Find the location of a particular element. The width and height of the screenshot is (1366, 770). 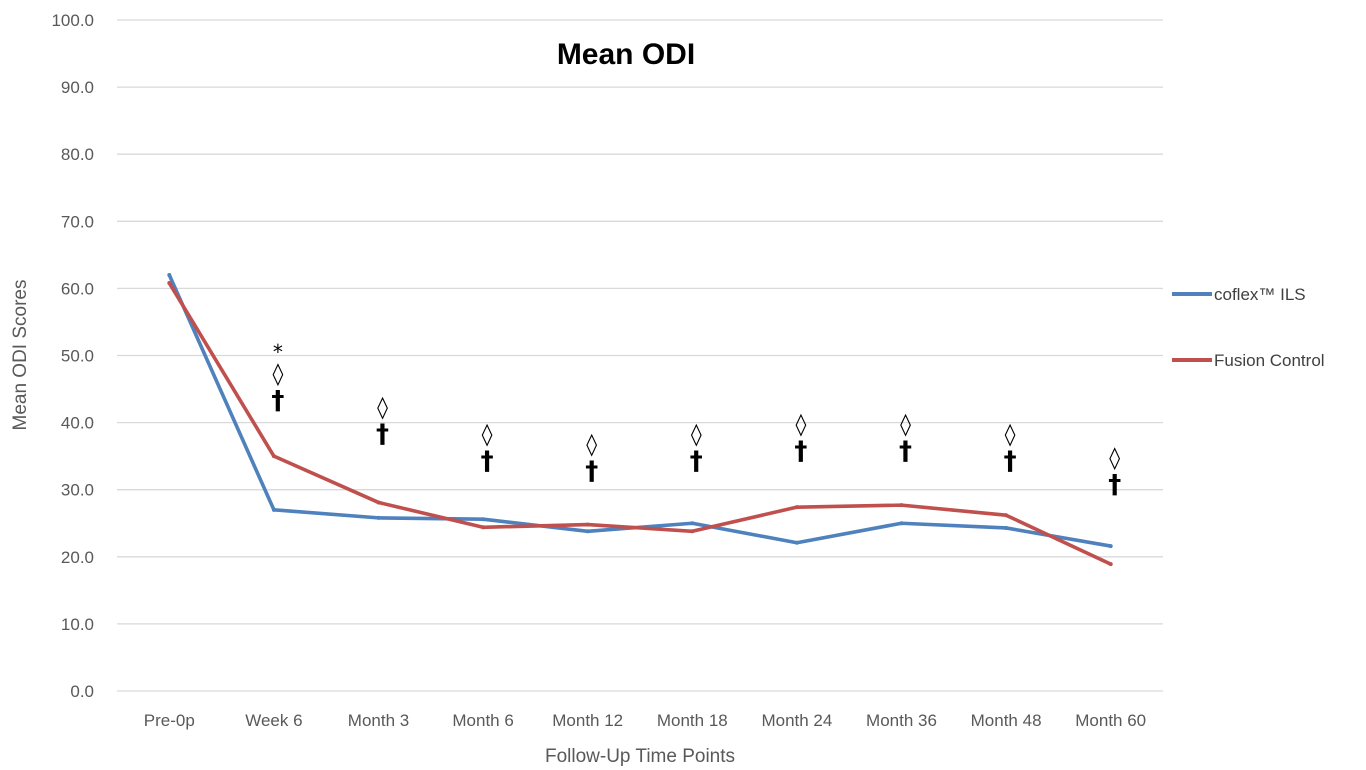

x-tick-label: Month 3 is located at coordinates (378, 720).